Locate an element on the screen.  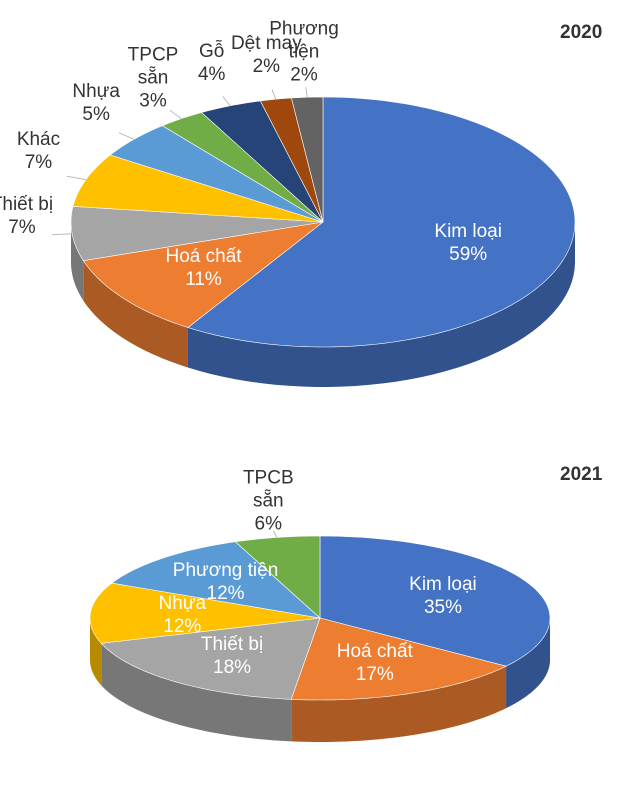
data-label: Hoá chất 11% is located at coordinates (204, 268).